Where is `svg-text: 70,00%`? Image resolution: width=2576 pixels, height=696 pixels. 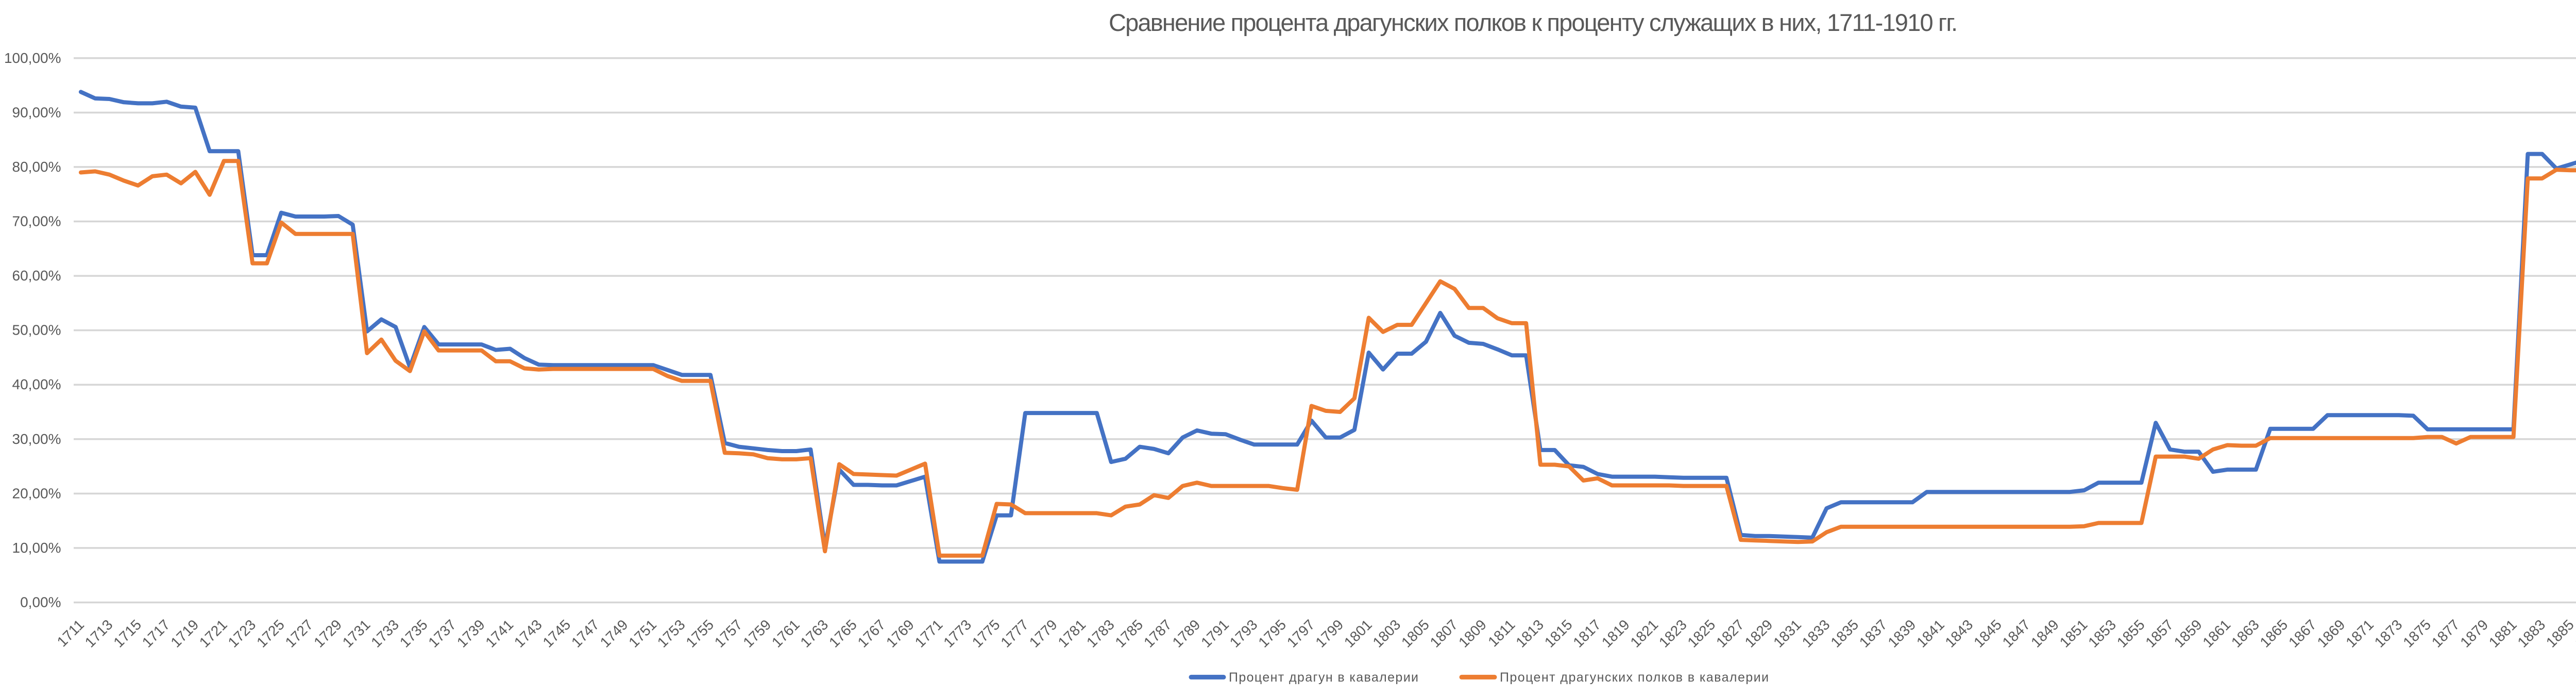 svg-text: 70,00% is located at coordinates (36, 221).